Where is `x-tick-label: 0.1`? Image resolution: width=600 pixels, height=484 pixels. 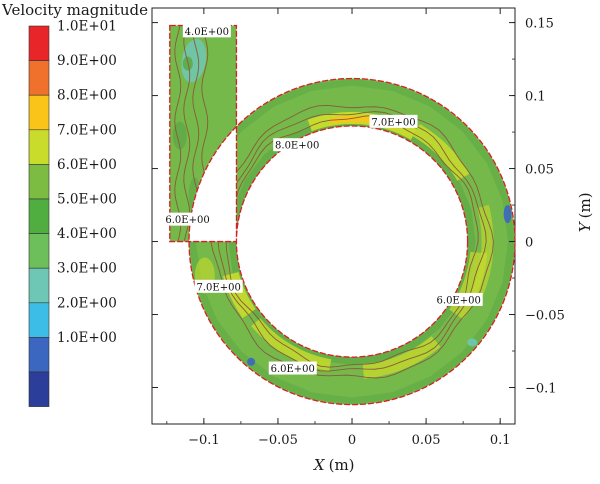 x-tick-label: 0.1 is located at coordinates (500, 440).